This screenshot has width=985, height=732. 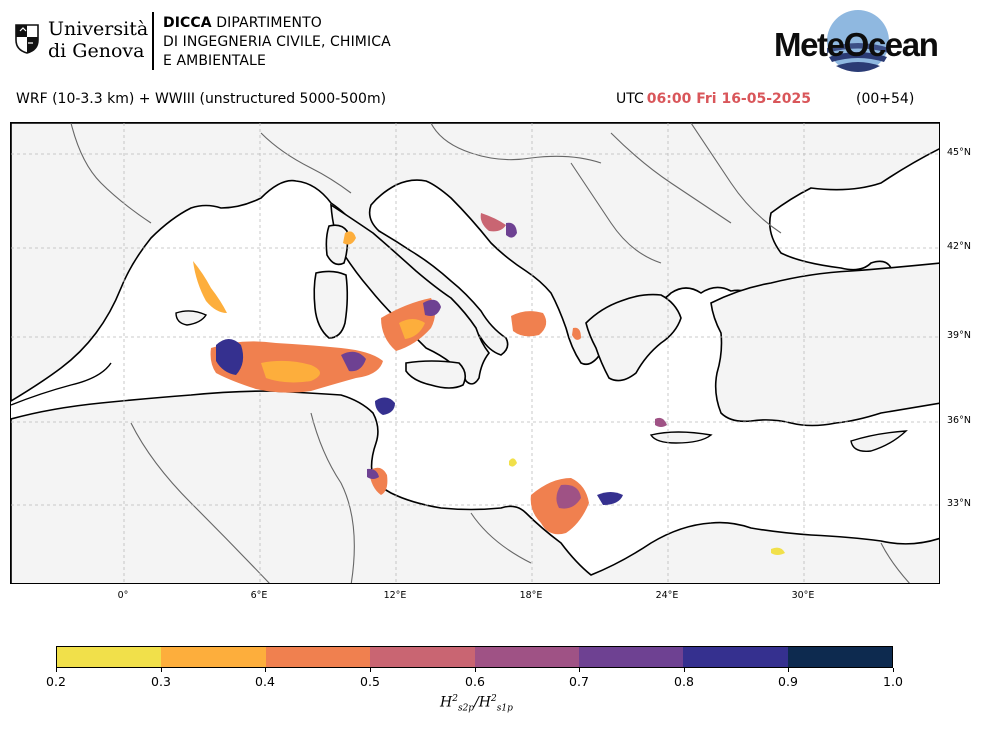 I want to click on lat-label: 36°N, so click(x=959, y=420).